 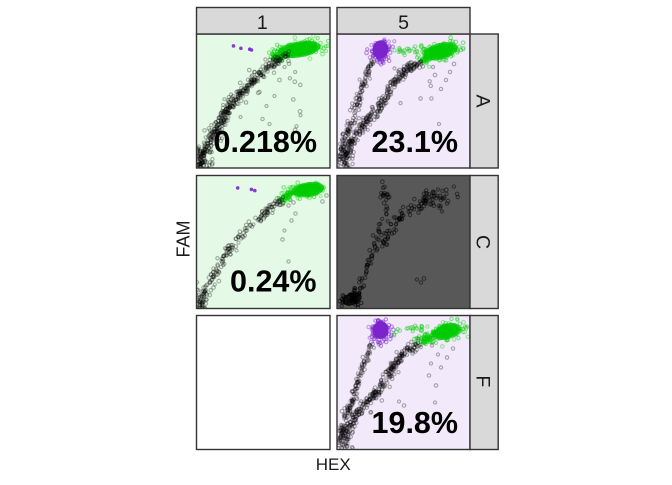 What do you see at coordinates (333, 464) in the screenshot?
I see `svg-text: HEX` at bounding box center [333, 464].